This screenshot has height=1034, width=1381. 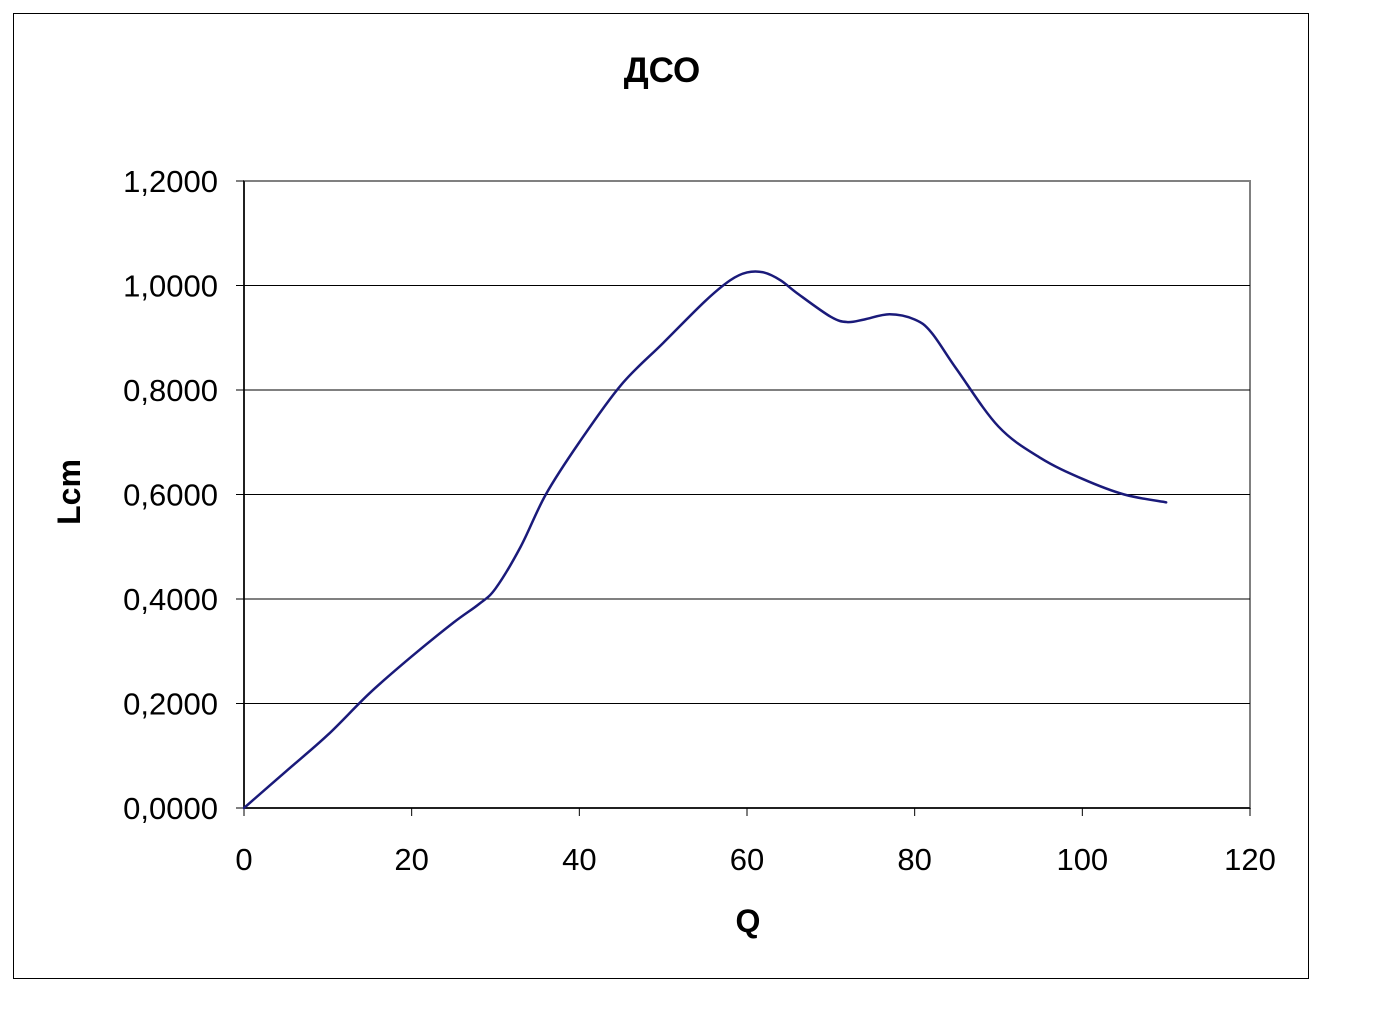 I want to click on x-tick-label: 100, so click(x=1082, y=859).